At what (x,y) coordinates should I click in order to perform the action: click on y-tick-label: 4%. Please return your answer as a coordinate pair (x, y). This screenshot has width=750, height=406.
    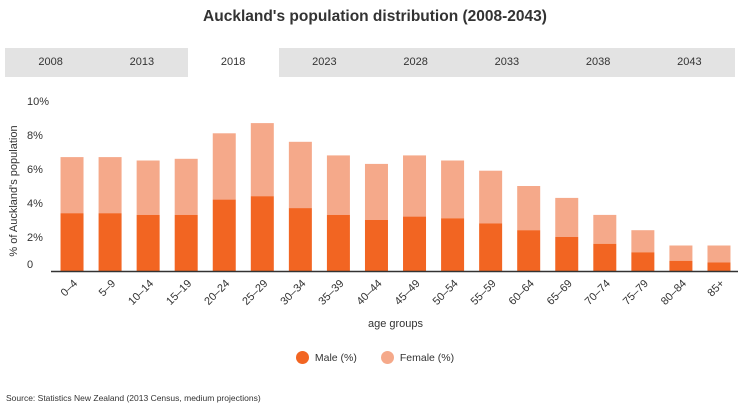
    Looking at the image, I should click on (35, 204).